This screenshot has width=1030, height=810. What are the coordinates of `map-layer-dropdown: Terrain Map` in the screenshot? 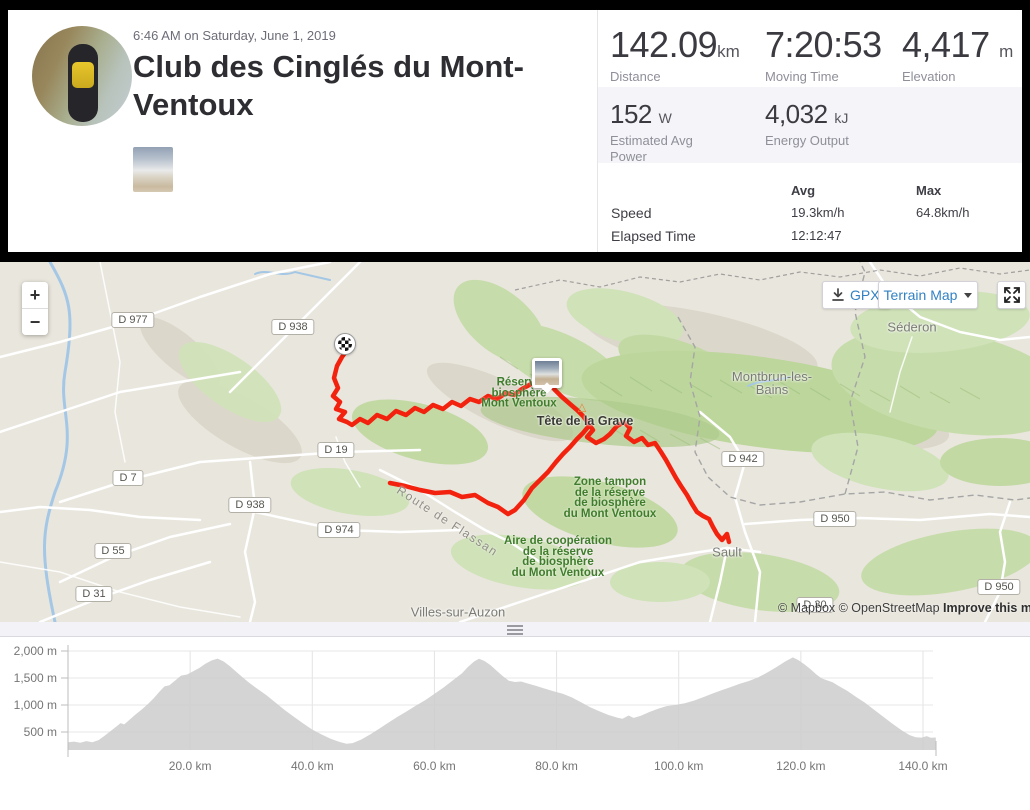 It's located at (928, 295).